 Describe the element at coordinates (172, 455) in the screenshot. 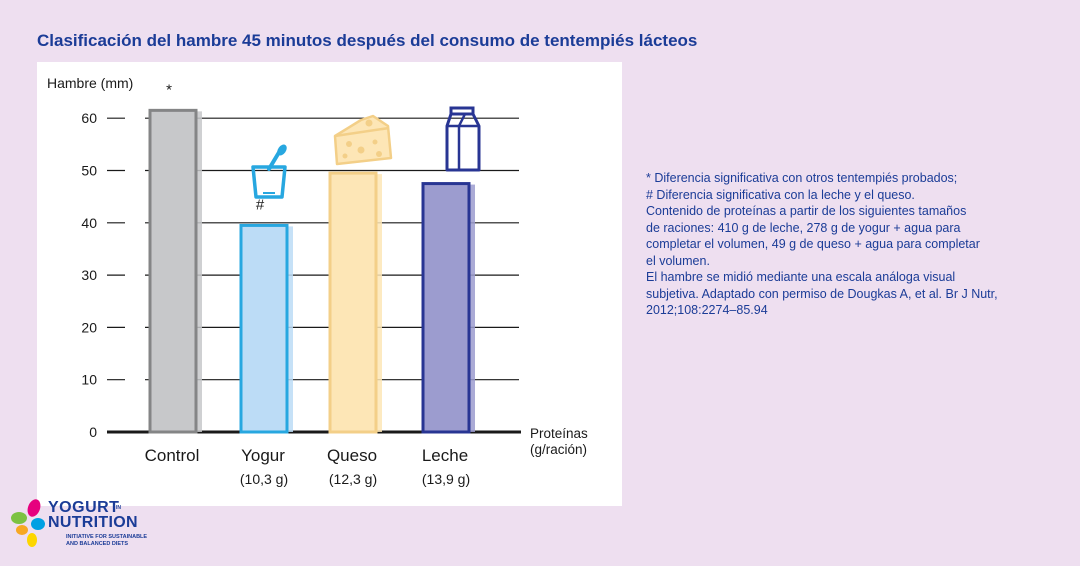

I see `x-category-label: Control` at that location.